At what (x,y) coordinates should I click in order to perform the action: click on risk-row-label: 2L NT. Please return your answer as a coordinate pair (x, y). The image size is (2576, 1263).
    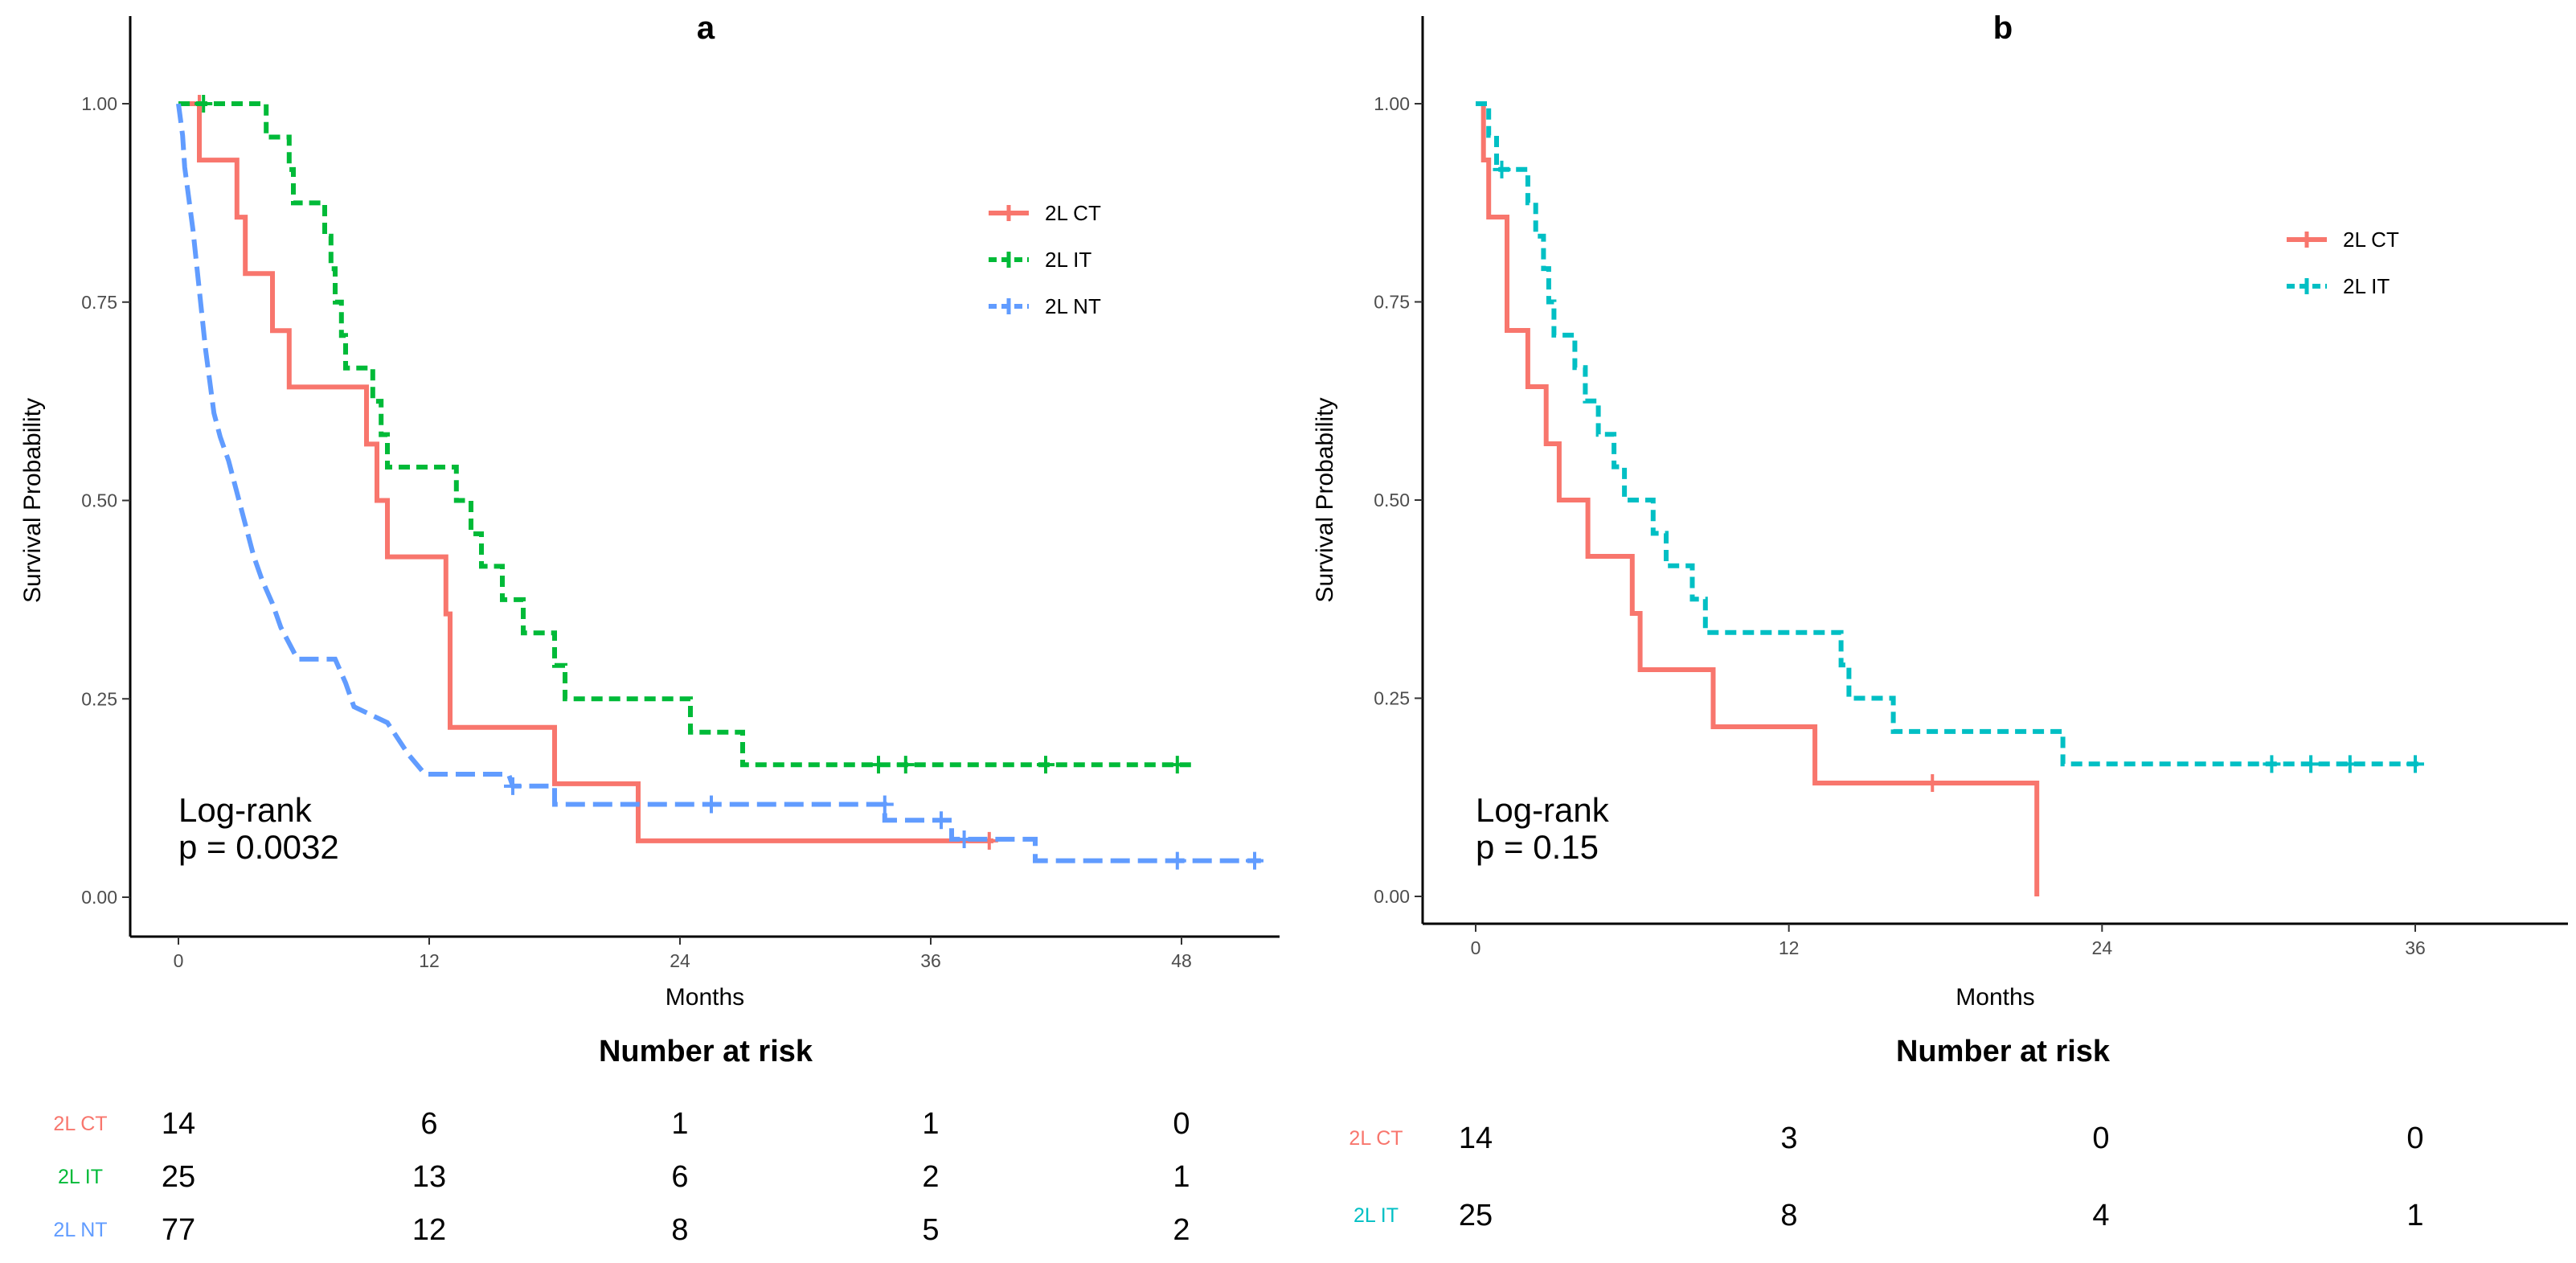
    Looking at the image, I should click on (80, 1230).